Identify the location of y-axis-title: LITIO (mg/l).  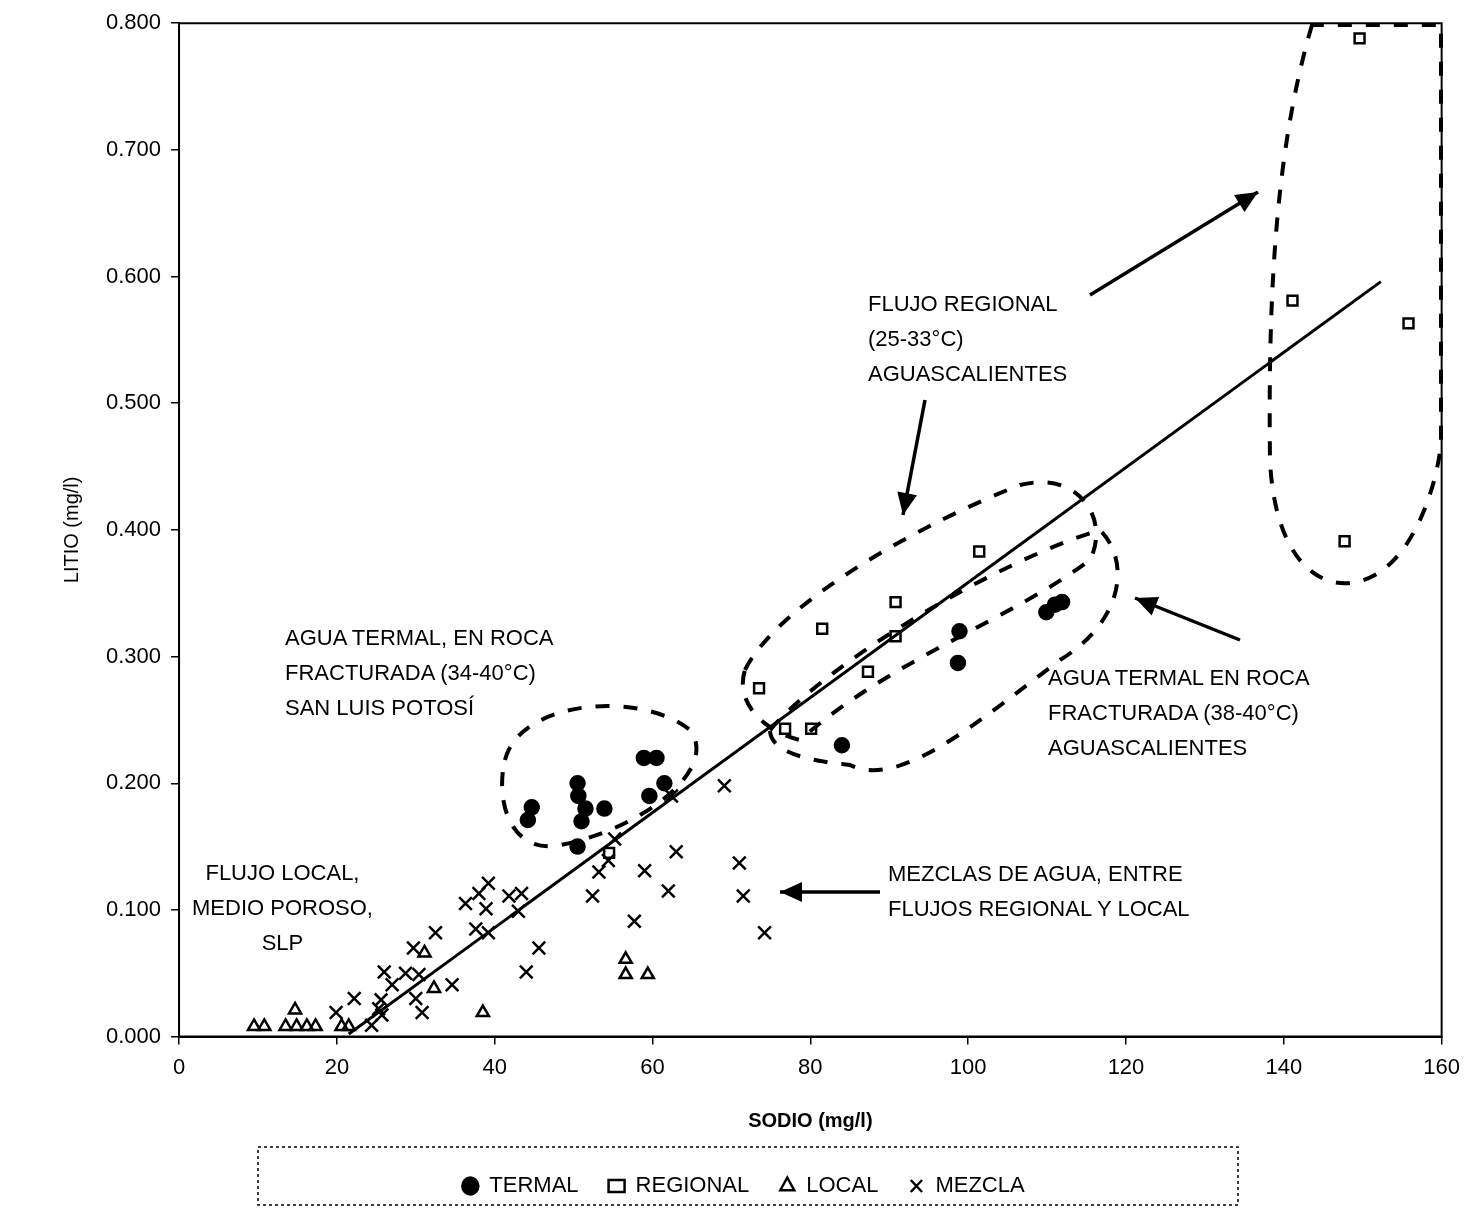
(70, 530).